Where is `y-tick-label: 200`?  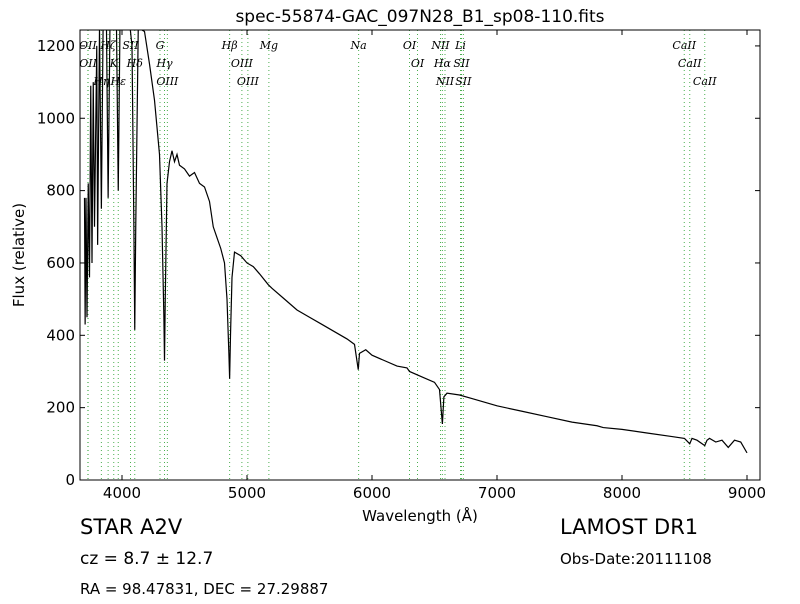 y-tick-label: 200 is located at coordinates (60, 408).